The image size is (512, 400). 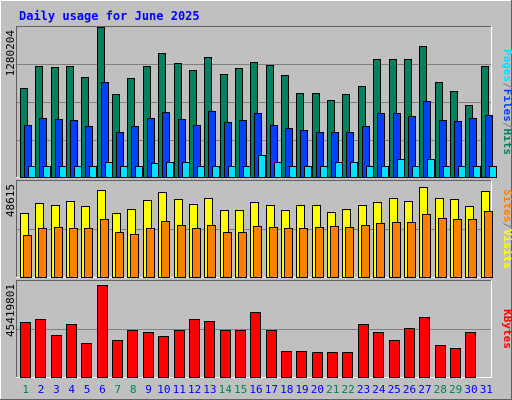 I want to click on day-tick-label: 16, so click(x=255, y=389).